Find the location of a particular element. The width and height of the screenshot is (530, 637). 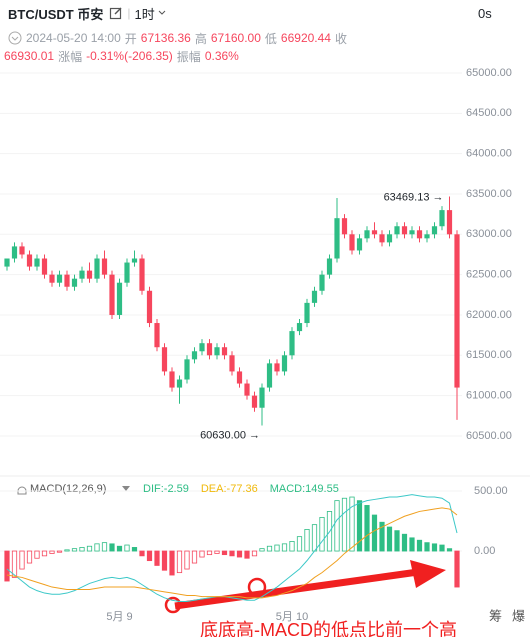

macd-title: MACD(12,26,9) is located at coordinates (68, 489).